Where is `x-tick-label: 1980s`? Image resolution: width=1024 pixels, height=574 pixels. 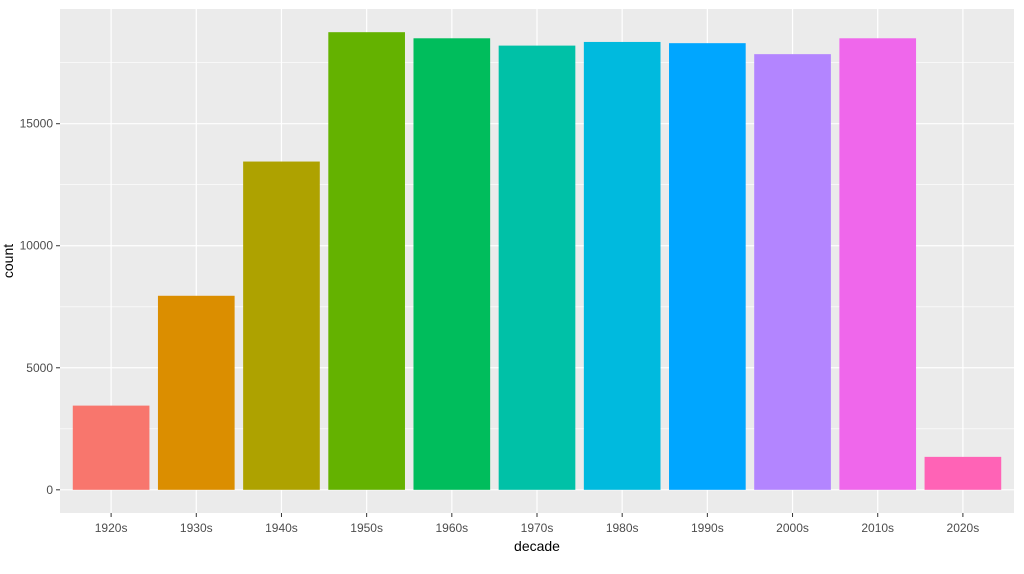
x-tick-label: 1980s is located at coordinates (622, 528).